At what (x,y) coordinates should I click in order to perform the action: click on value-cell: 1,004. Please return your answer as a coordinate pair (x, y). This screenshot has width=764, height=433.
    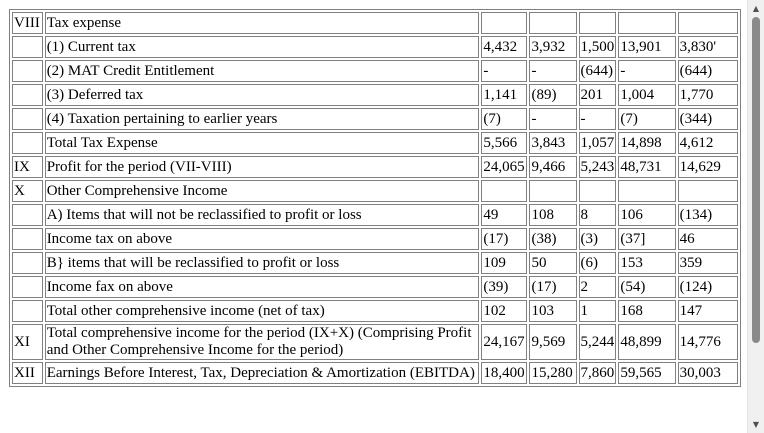
    Looking at the image, I should click on (647, 95).